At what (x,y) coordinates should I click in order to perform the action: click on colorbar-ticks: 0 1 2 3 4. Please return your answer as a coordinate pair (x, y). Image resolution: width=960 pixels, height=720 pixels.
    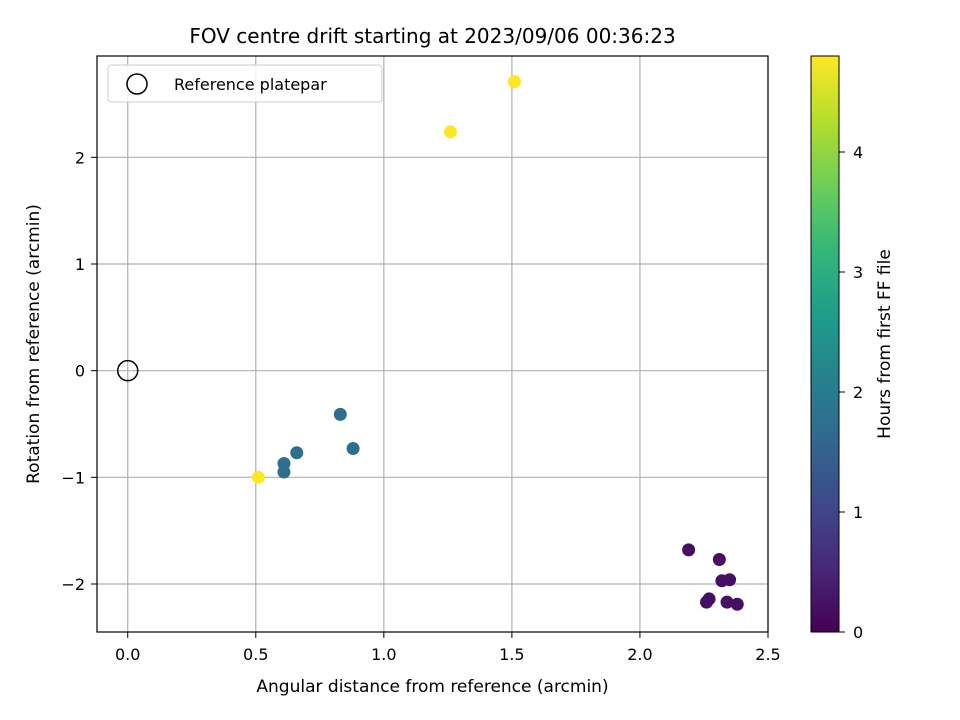
    Looking at the image, I should click on (851, 392).